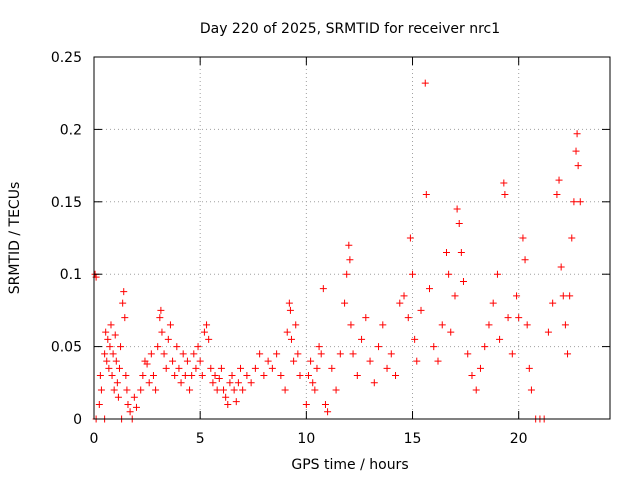 The height and width of the screenshot is (480, 640). I want to click on x-axis-label: GPS time / hours, so click(349, 465).